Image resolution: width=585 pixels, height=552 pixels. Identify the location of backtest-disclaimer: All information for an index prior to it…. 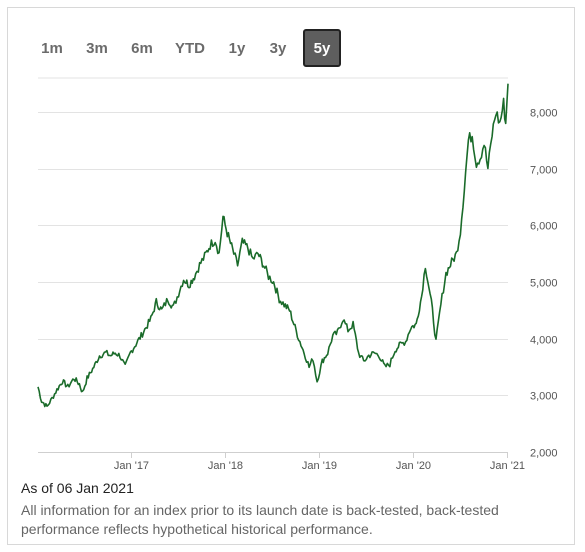
(260, 519).